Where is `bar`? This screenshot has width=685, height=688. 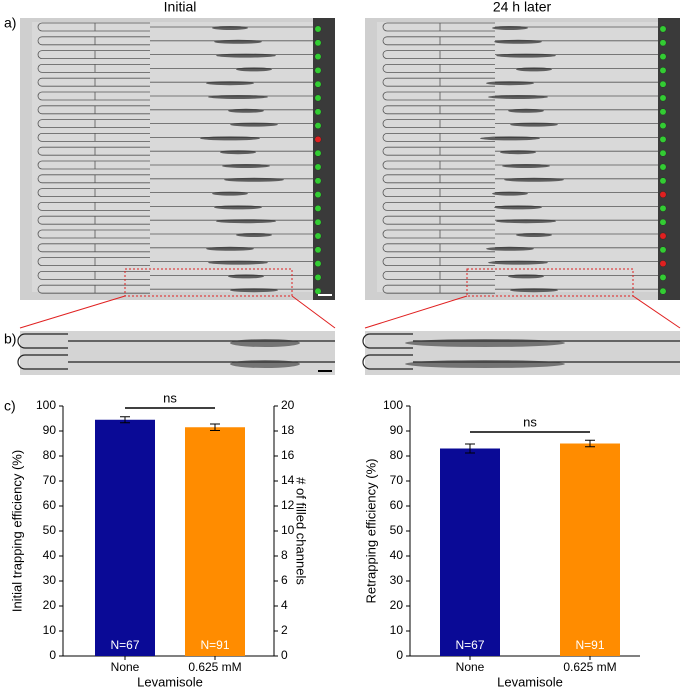 bar is located at coordinates (215, 541).